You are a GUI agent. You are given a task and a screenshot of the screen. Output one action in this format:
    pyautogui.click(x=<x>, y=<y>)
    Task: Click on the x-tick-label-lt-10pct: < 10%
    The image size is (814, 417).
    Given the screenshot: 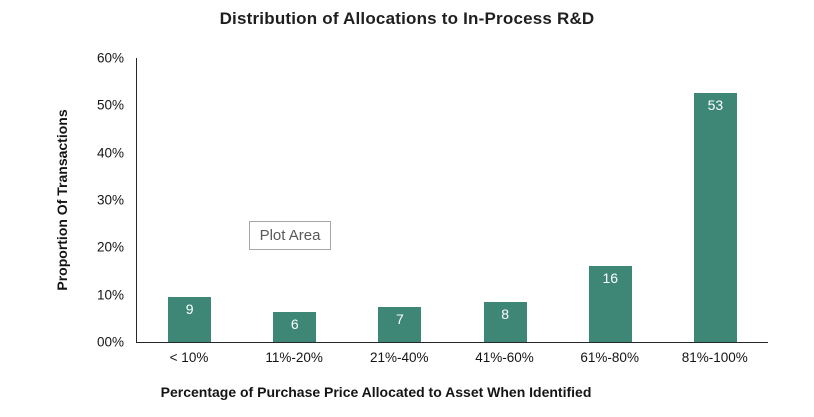 What is the action you would take?
    pyautogui.click(x=189, y=357)
    